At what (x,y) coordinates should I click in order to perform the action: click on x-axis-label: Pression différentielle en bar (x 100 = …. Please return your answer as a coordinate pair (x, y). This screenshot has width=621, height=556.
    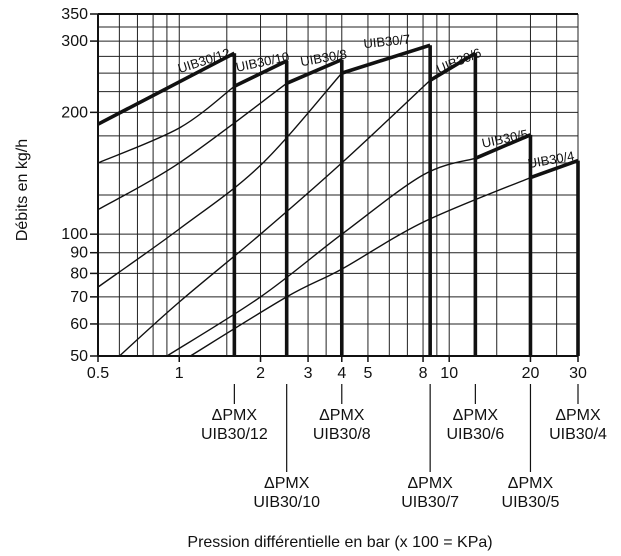
    Looking at the image, I should click on (339, 542).